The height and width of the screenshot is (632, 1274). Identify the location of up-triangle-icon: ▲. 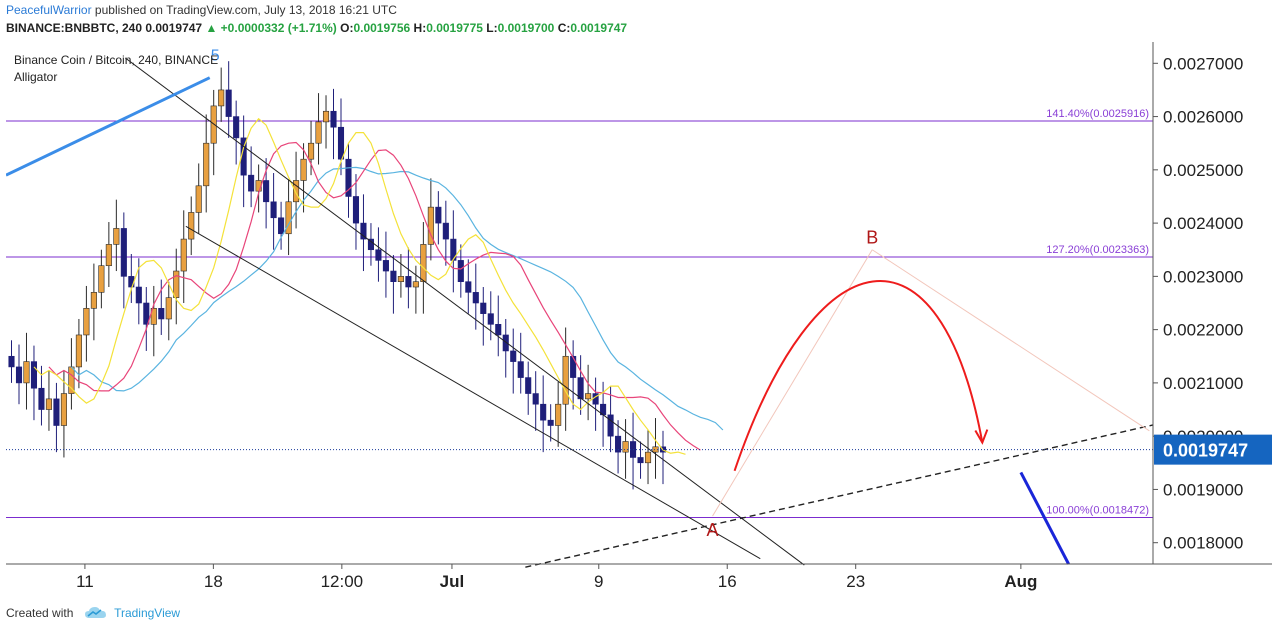
(211, 28).